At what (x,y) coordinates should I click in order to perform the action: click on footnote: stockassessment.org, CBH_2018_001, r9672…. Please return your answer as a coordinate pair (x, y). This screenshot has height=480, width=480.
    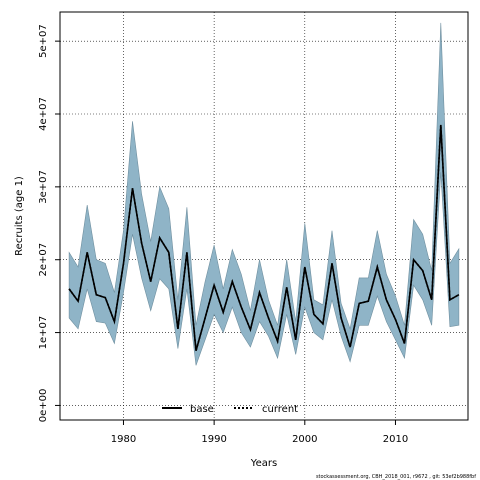
    Looking at the image, I should click on (396, 477).